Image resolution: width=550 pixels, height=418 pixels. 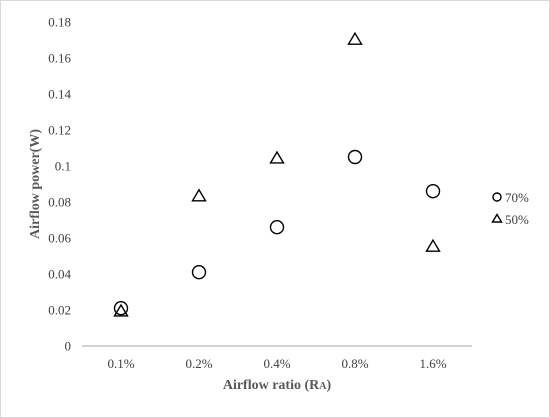 I want to click on x-axis-title-main: Airflow ratio (R, so click(x=271, y=385).